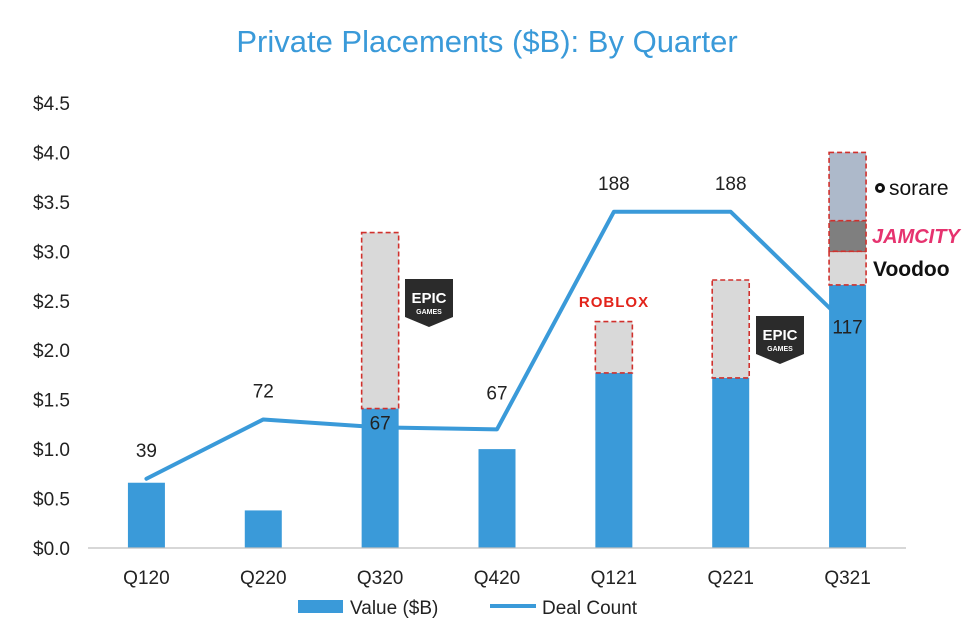  What do you see at coordinates (51, 401) in the screenshot?
I see `y-tick-label: $1.5` at bounding box center [51, 401].